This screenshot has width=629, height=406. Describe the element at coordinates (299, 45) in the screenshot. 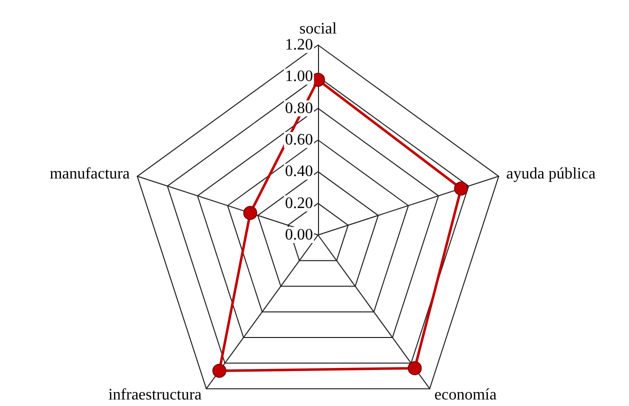

I see `y-tick-label: 1.20` at that location.